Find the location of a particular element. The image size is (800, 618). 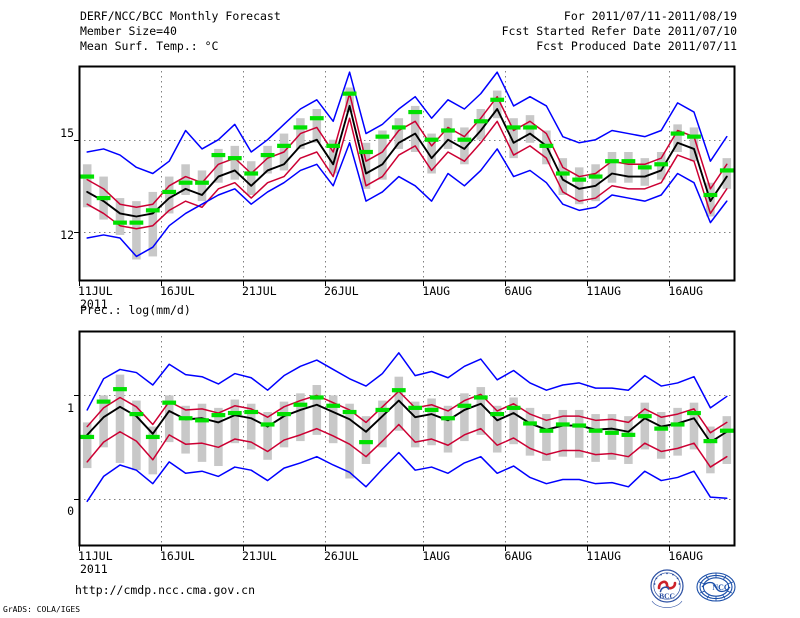

bcc-logo-text: BCC is located at coordinates (667, 596).